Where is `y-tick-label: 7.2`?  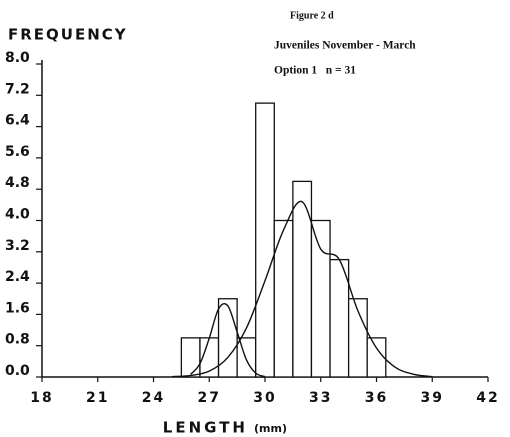 y-tick-label: 7.2 is located at coordinates (17, 89).